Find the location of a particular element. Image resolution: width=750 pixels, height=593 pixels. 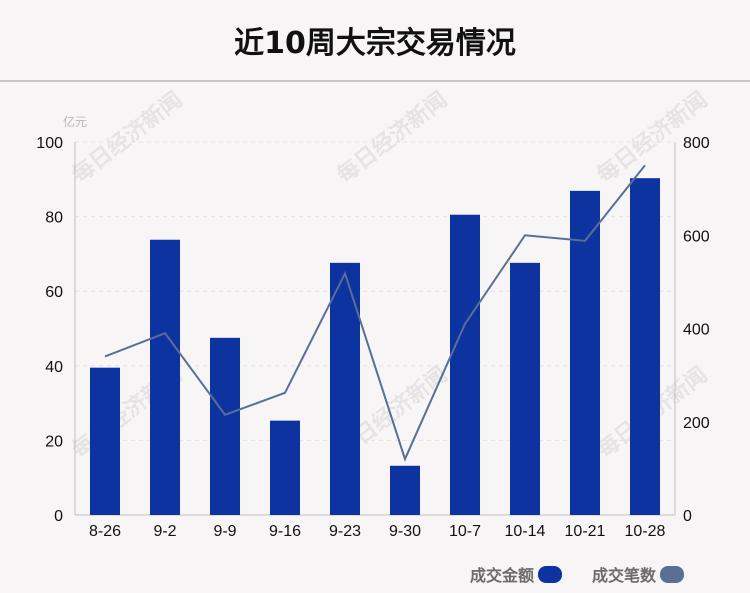

legend-label-count: 成交笔数 is located at coordinates (623, 575).